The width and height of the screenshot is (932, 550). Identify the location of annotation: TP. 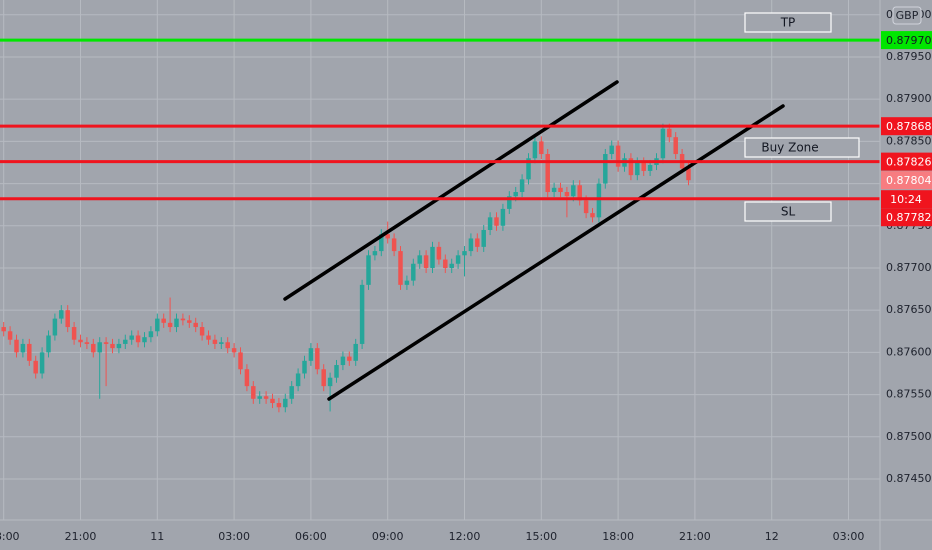
(788, 23).